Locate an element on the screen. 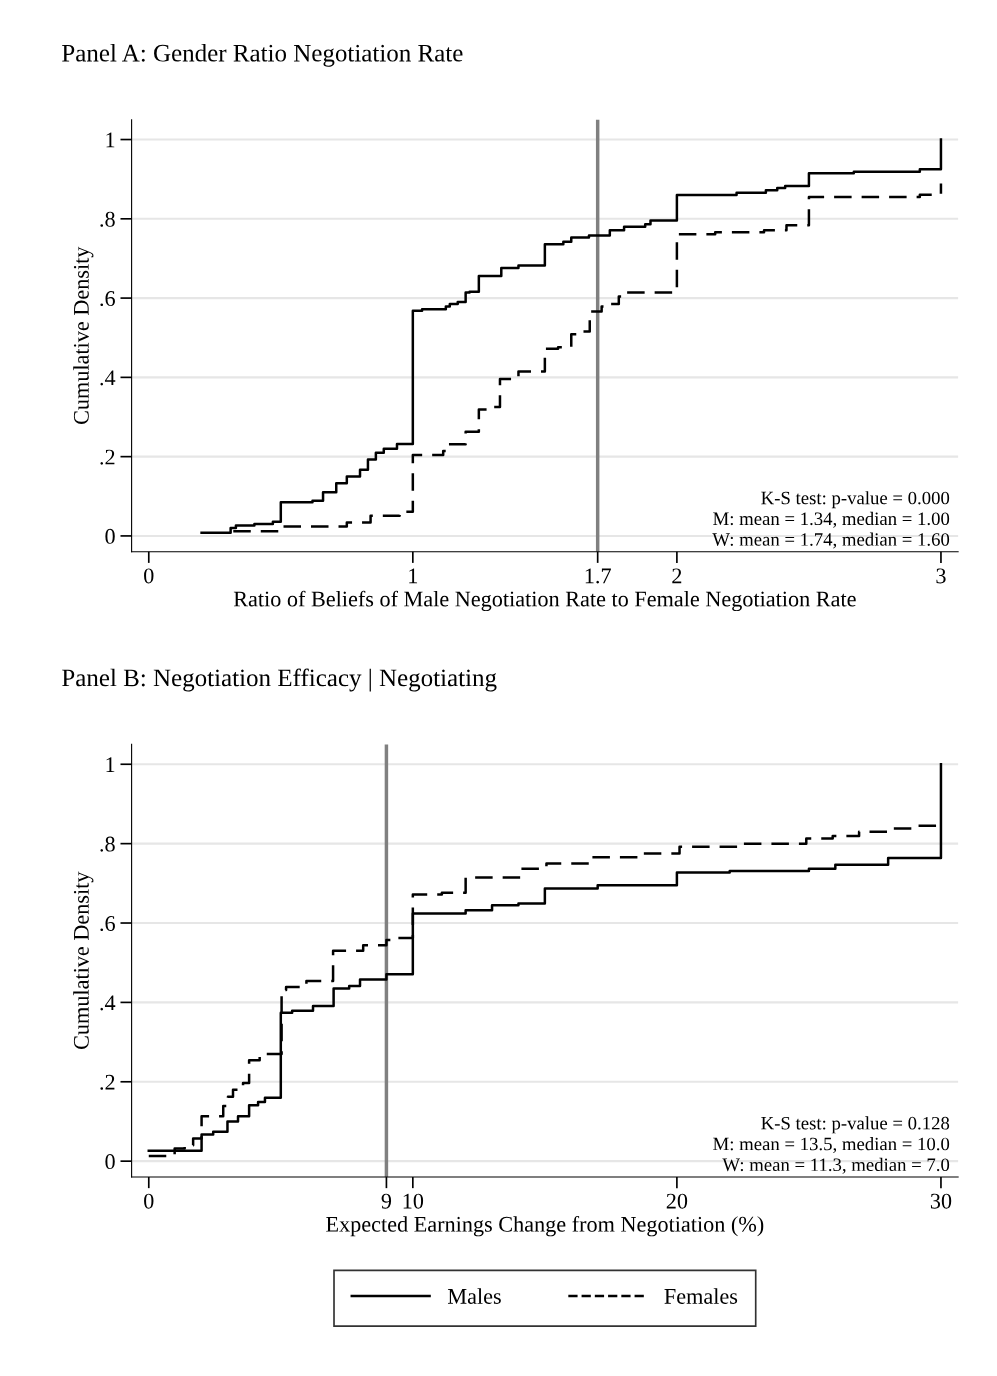 This screenshot has height=1376, width=997. chart-title: Panel A: Gender Ratio Negotiation Rate is located at coordinates (262, 55).